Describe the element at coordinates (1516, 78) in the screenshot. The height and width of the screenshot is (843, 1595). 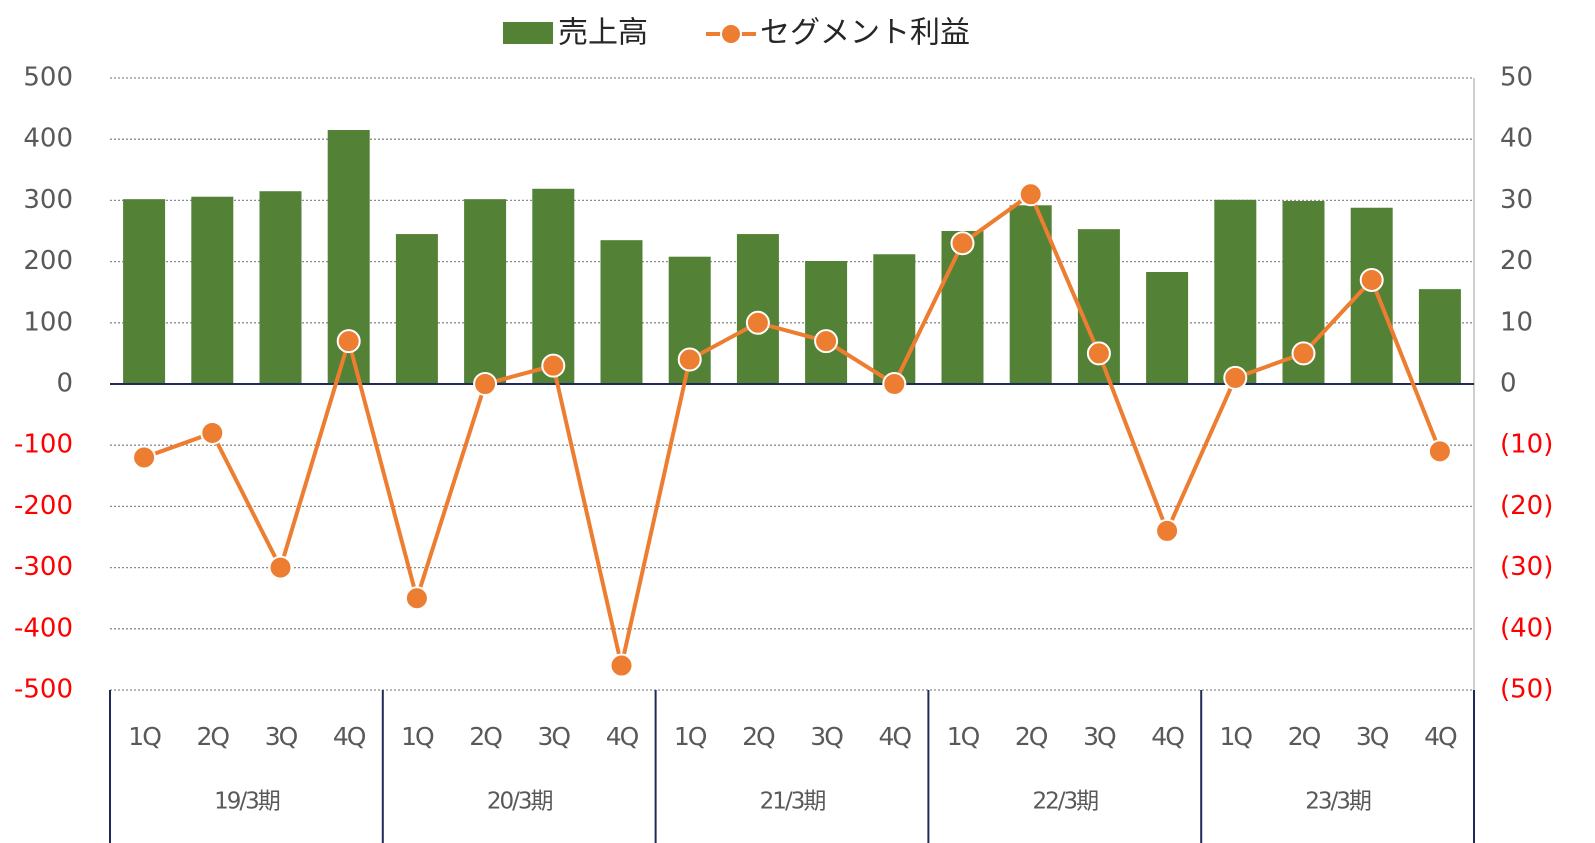
I see `y2-tick-label: 50` at that location.